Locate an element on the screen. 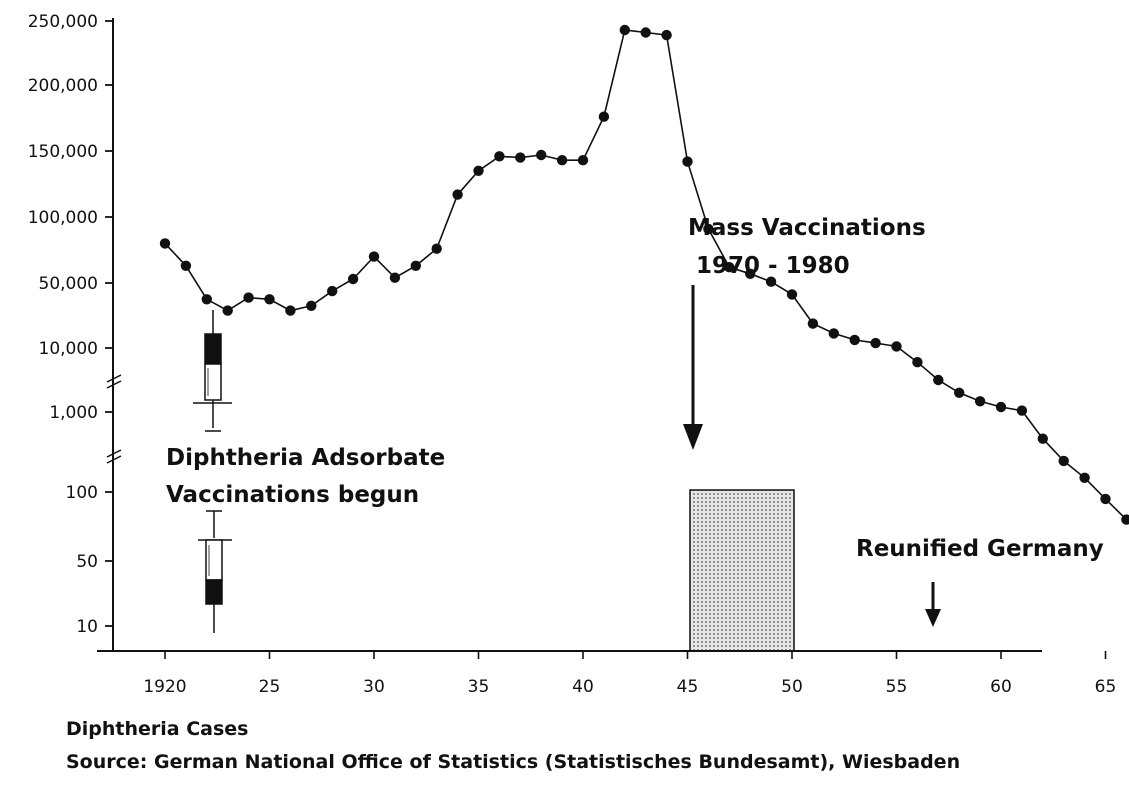 The width and height of the screenshot is (1129, 789). x-tick-label: 25 is located at coordinates (270, 687).